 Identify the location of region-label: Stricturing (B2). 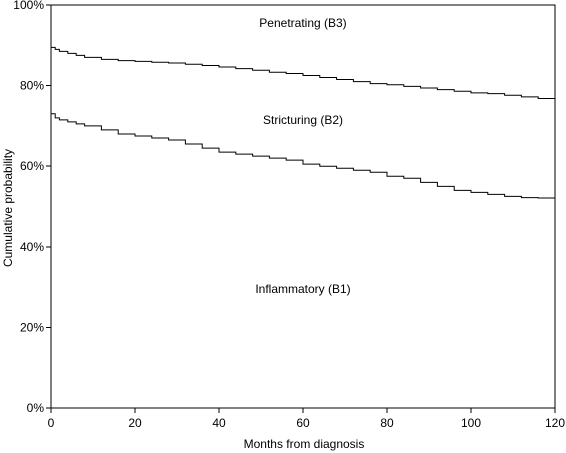
(303, 120).